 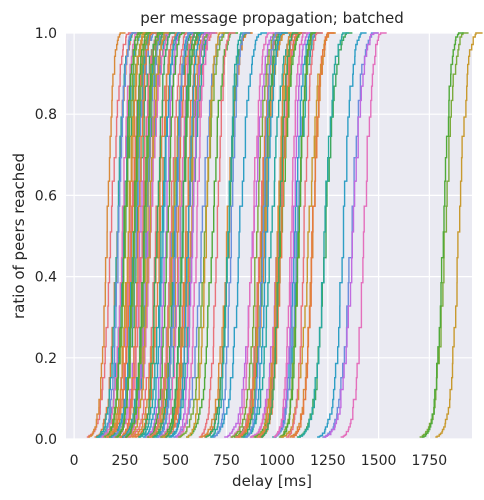 What do you see at coordinates (226, 461) in the screenshot?
I see `x-tick-label: 750` at bounding box center [226, 461].